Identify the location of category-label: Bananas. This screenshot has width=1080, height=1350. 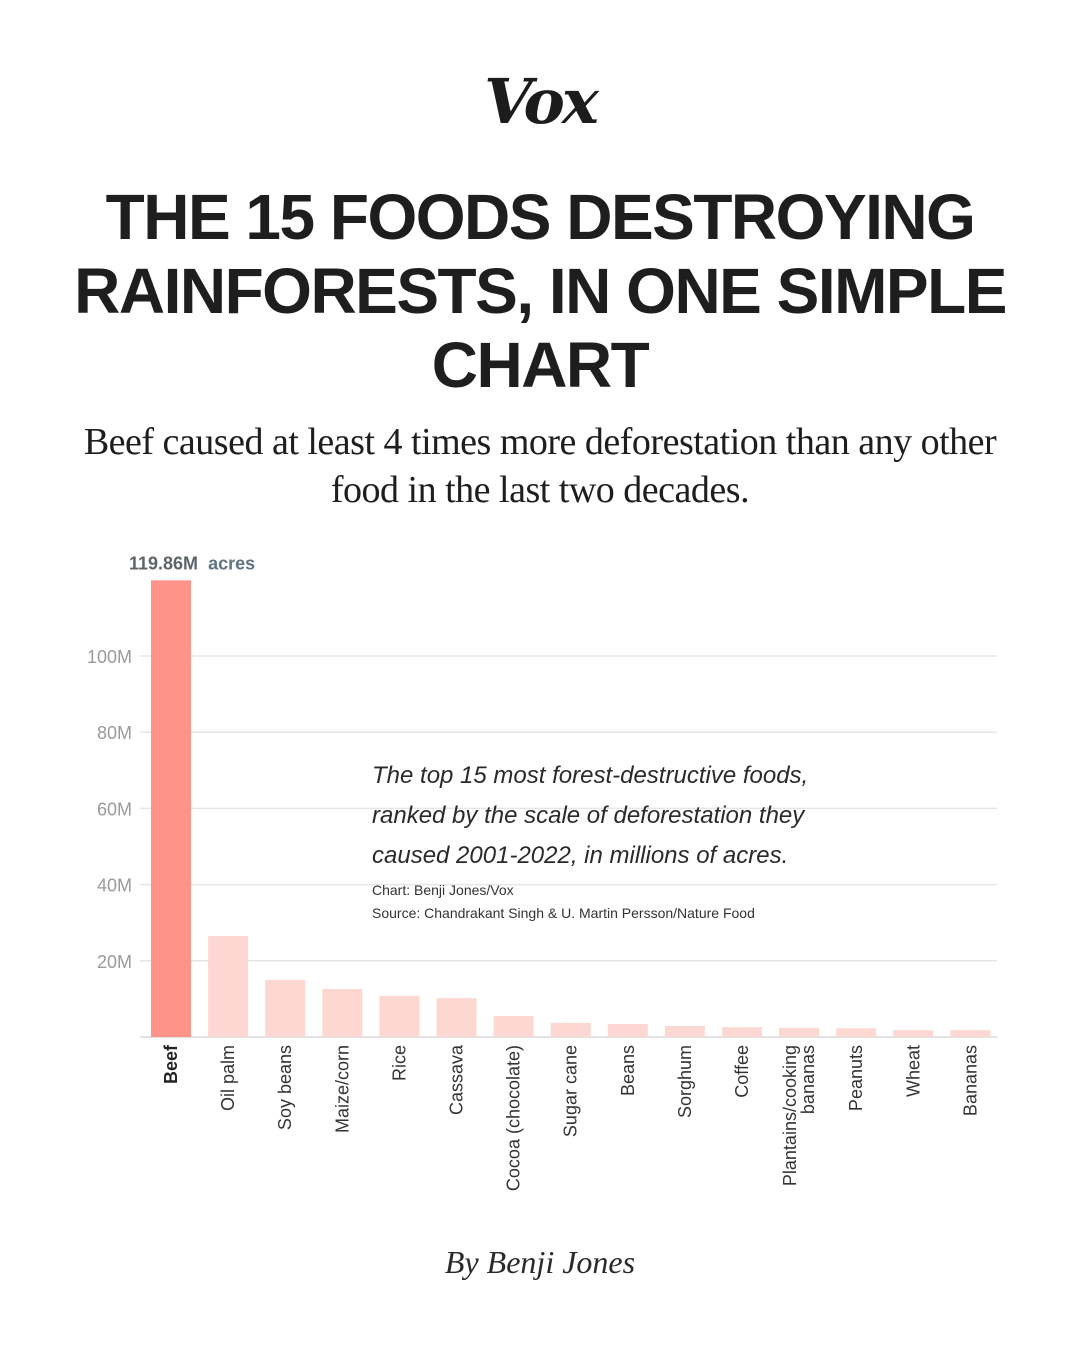
(970, 1080).